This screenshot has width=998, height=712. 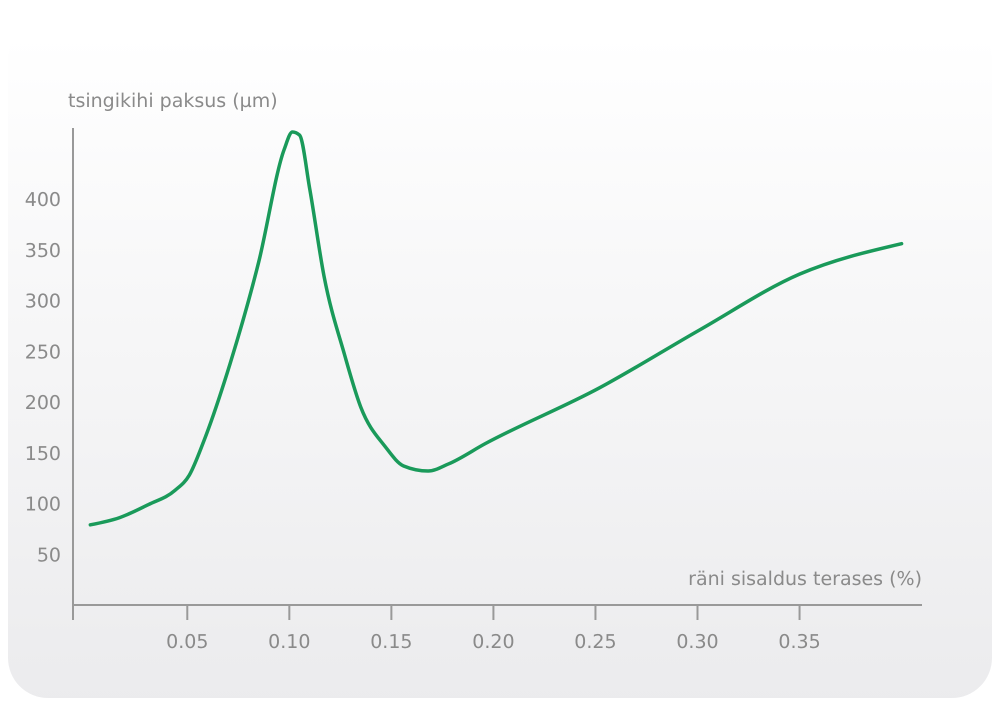 What do you see at coordinates (697, 642) in the screenshot?
I see `x-tick-label: 0.30` at bounding box center [697, 642].